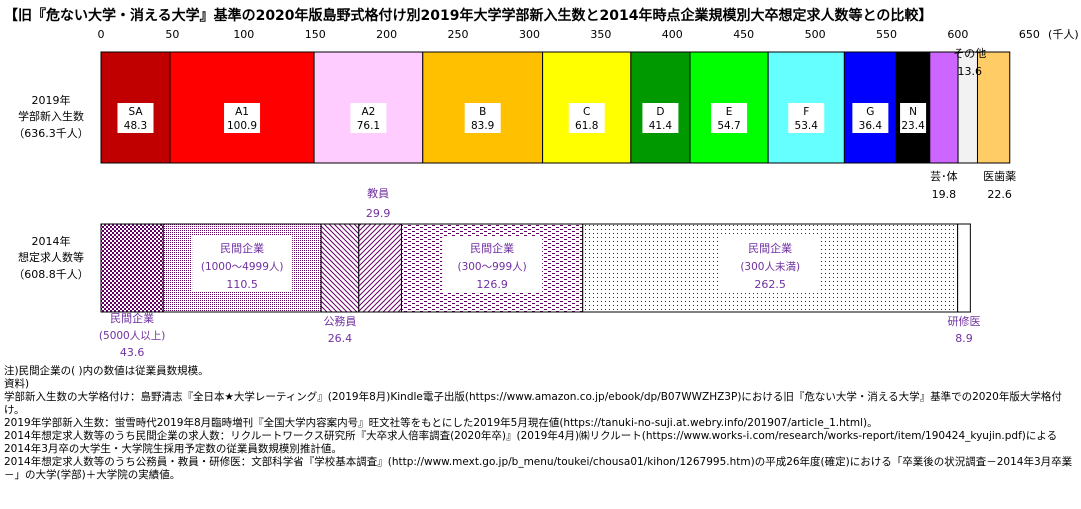  Describe the element at coordinates (529, 34) in the screenshot. I see `x-tick-label: 300` at that location.